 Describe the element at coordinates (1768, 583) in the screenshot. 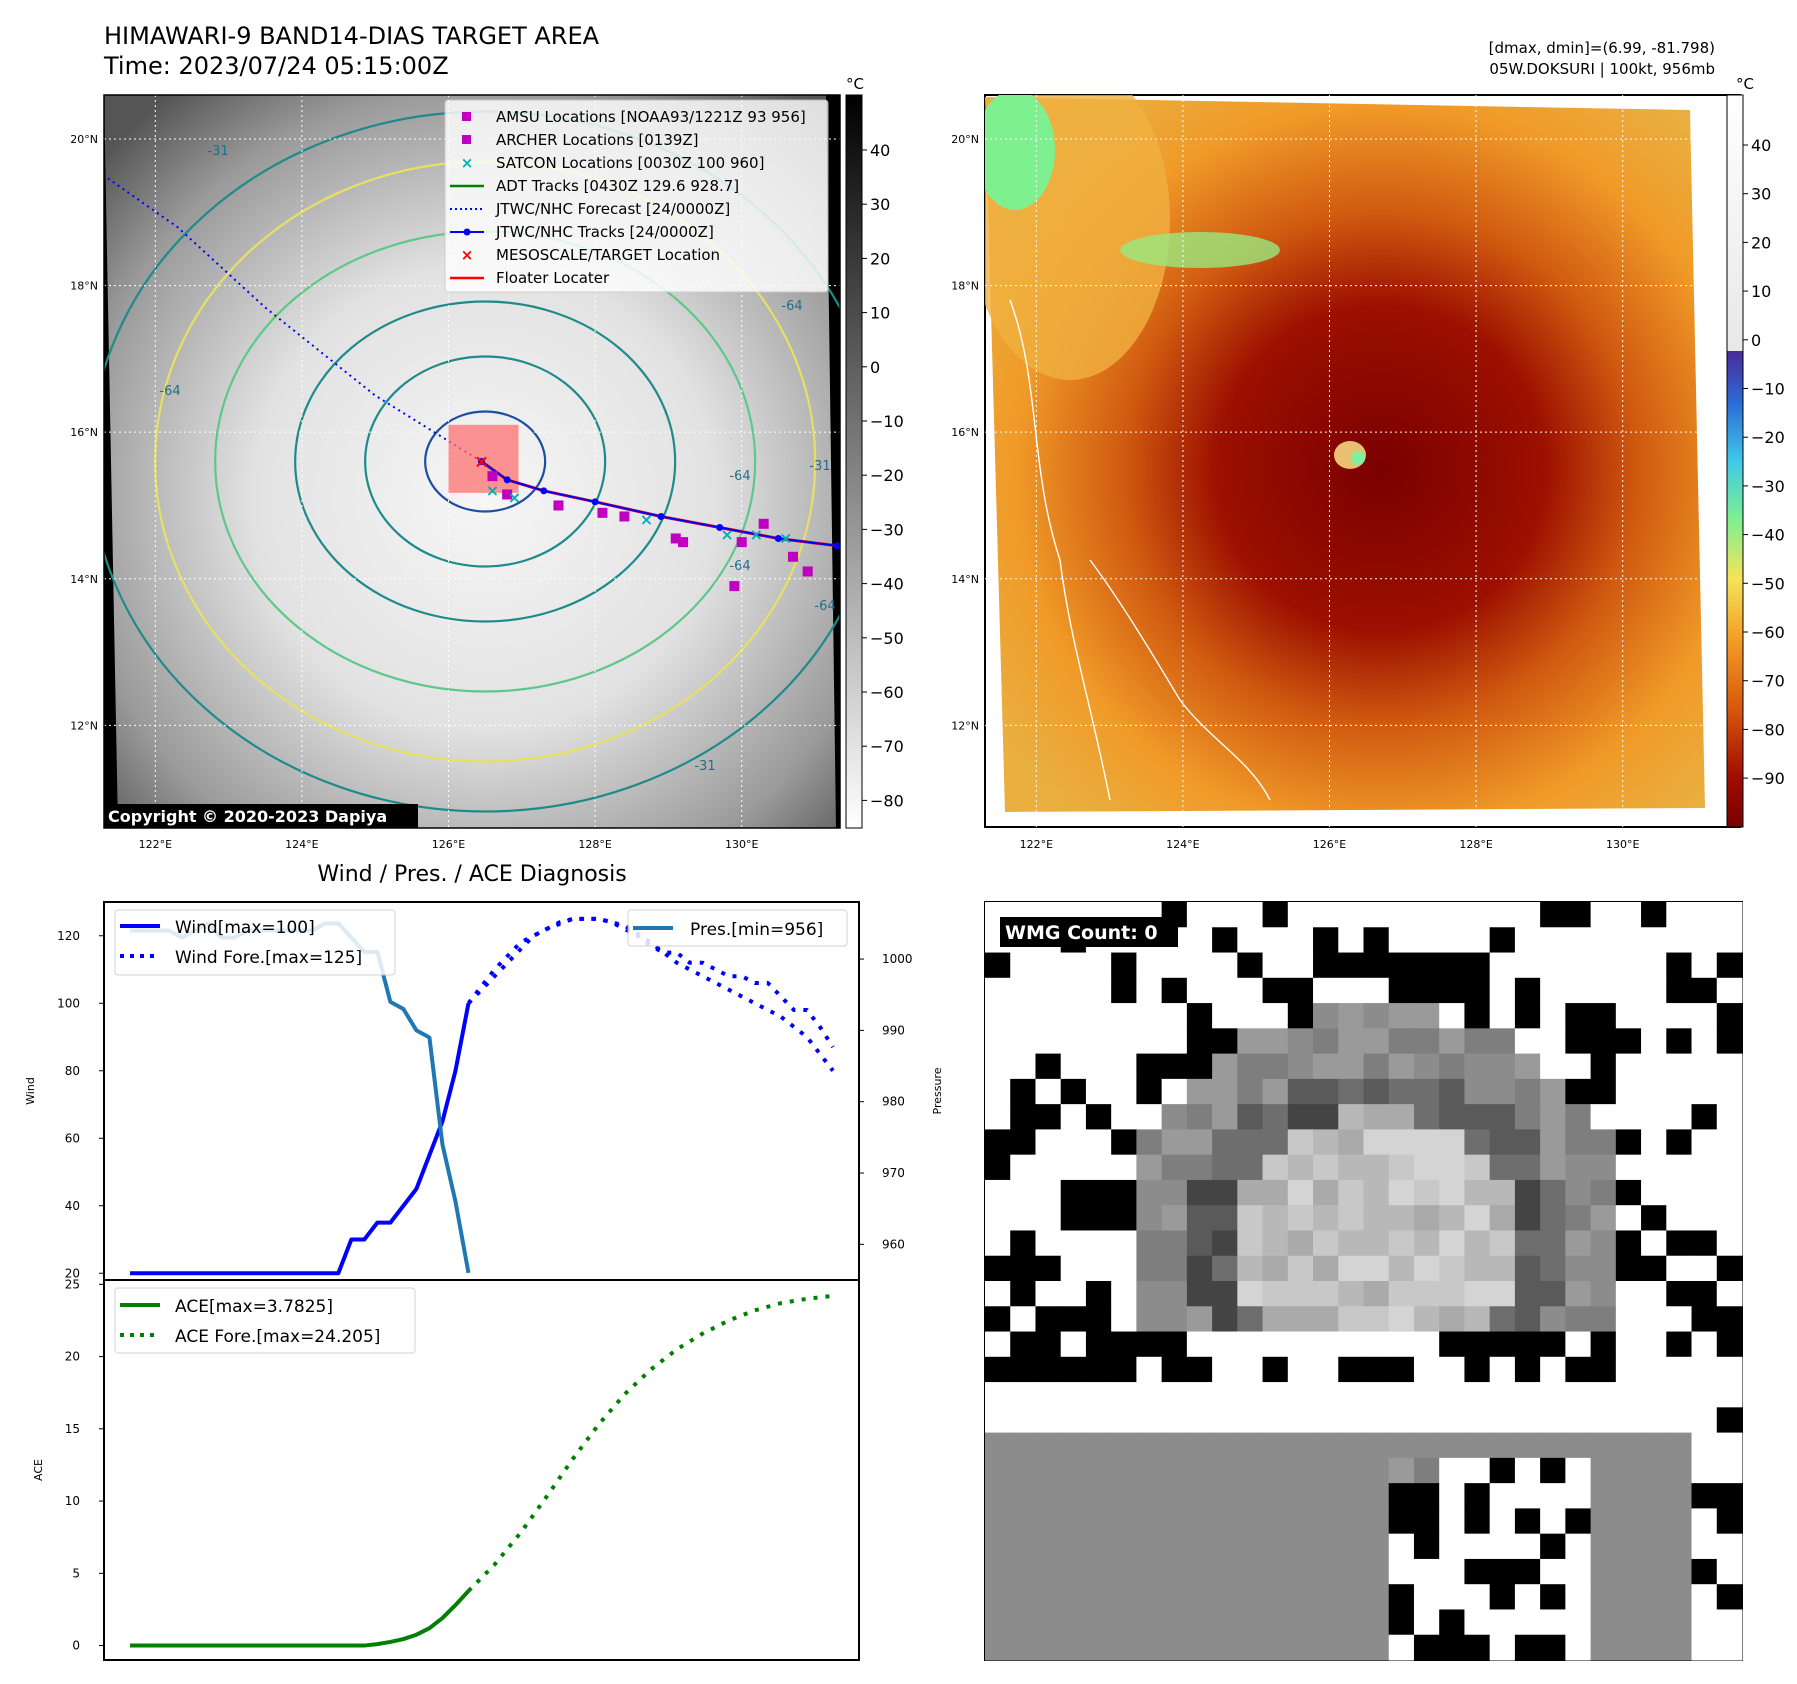

I see `colorbar-tick-label: −50` at that location.